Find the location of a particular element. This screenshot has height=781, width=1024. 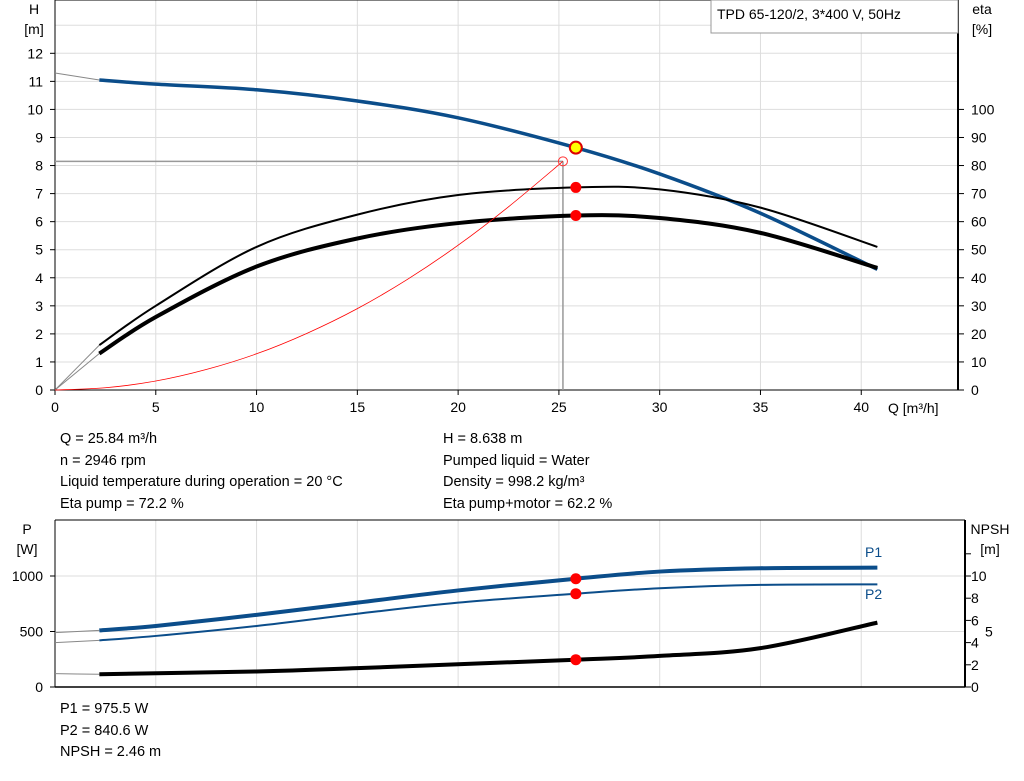

x-tick-label: 10 is located at coordinates (257, 407).